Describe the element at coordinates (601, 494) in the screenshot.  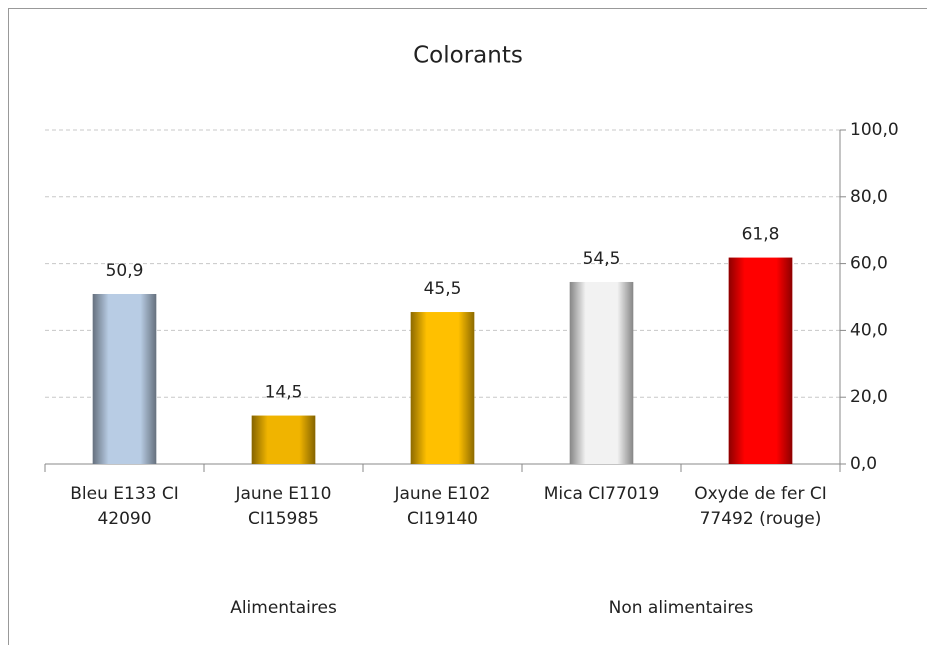
I see `x-tick-label: Mica CI77019` at that location.